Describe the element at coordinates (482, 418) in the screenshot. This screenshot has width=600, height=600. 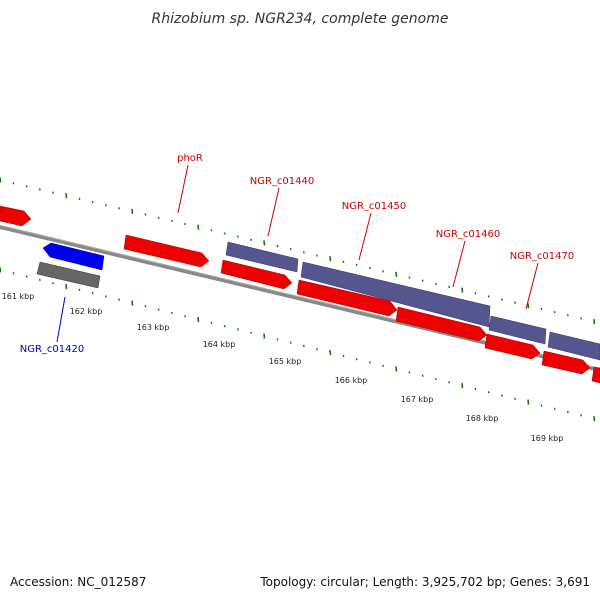
I see `tick-label: 168 kbp` at that location.